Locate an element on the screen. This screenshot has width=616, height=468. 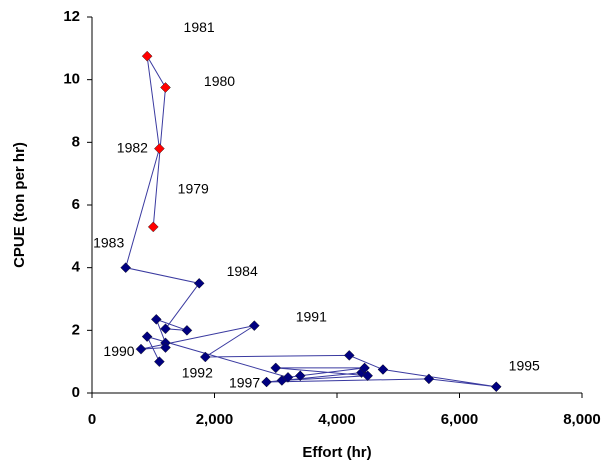
y-tick-label: 2 is located at coordinates (76, 329).